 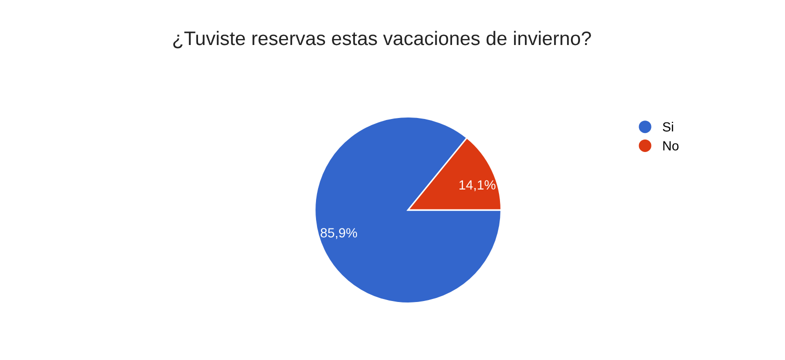 What do you see at coordinates (671, 145) in the screenshot?
I see `legend-label: No` at bounding box center [671, 145].